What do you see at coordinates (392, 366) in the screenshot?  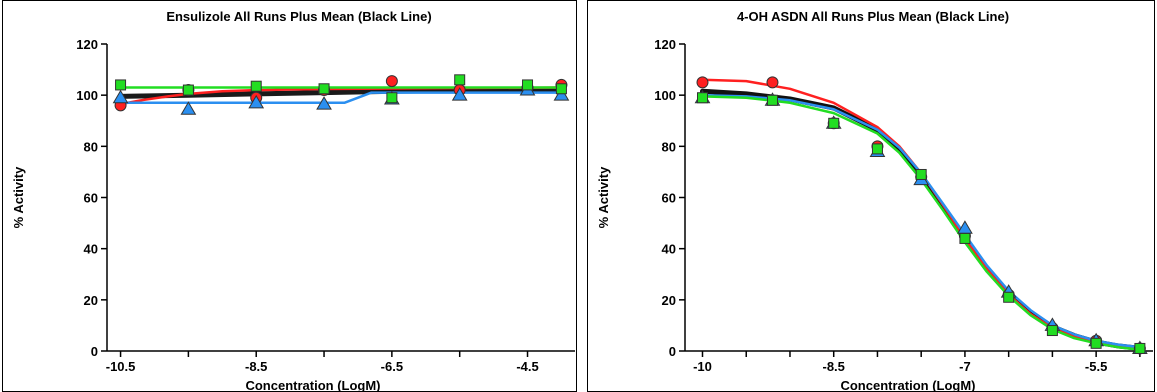 I see `x-tick-label: -6.5` at bounding box center [392, 366].